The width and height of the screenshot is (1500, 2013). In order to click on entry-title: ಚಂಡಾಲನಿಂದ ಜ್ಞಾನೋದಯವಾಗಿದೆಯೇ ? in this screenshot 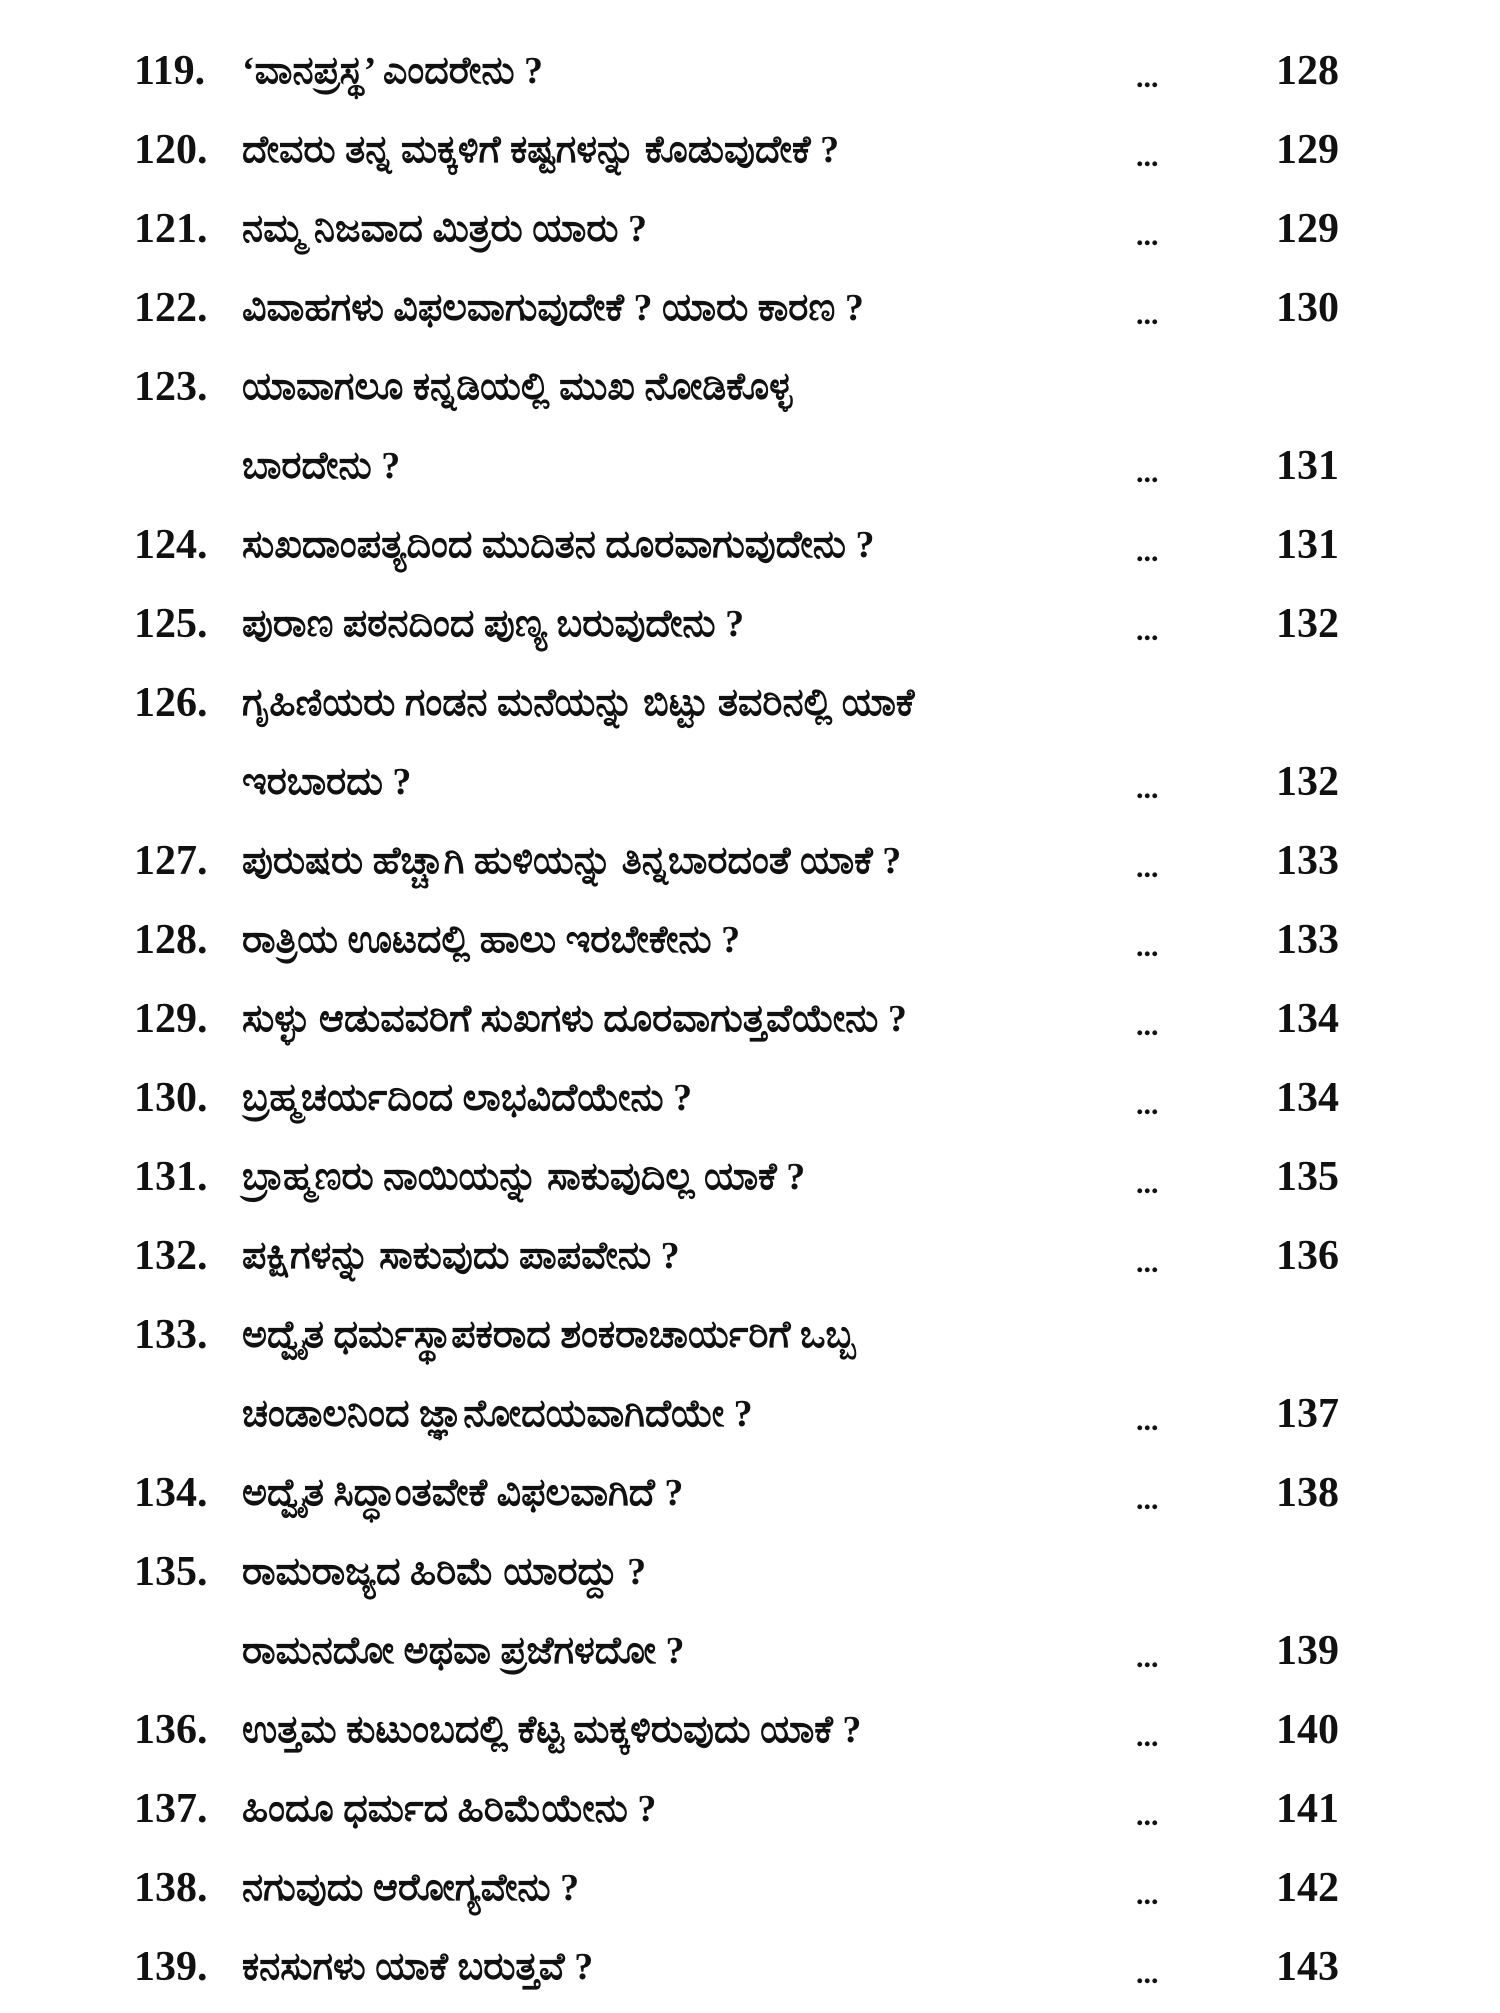, I will do `click(497, 1414)`.